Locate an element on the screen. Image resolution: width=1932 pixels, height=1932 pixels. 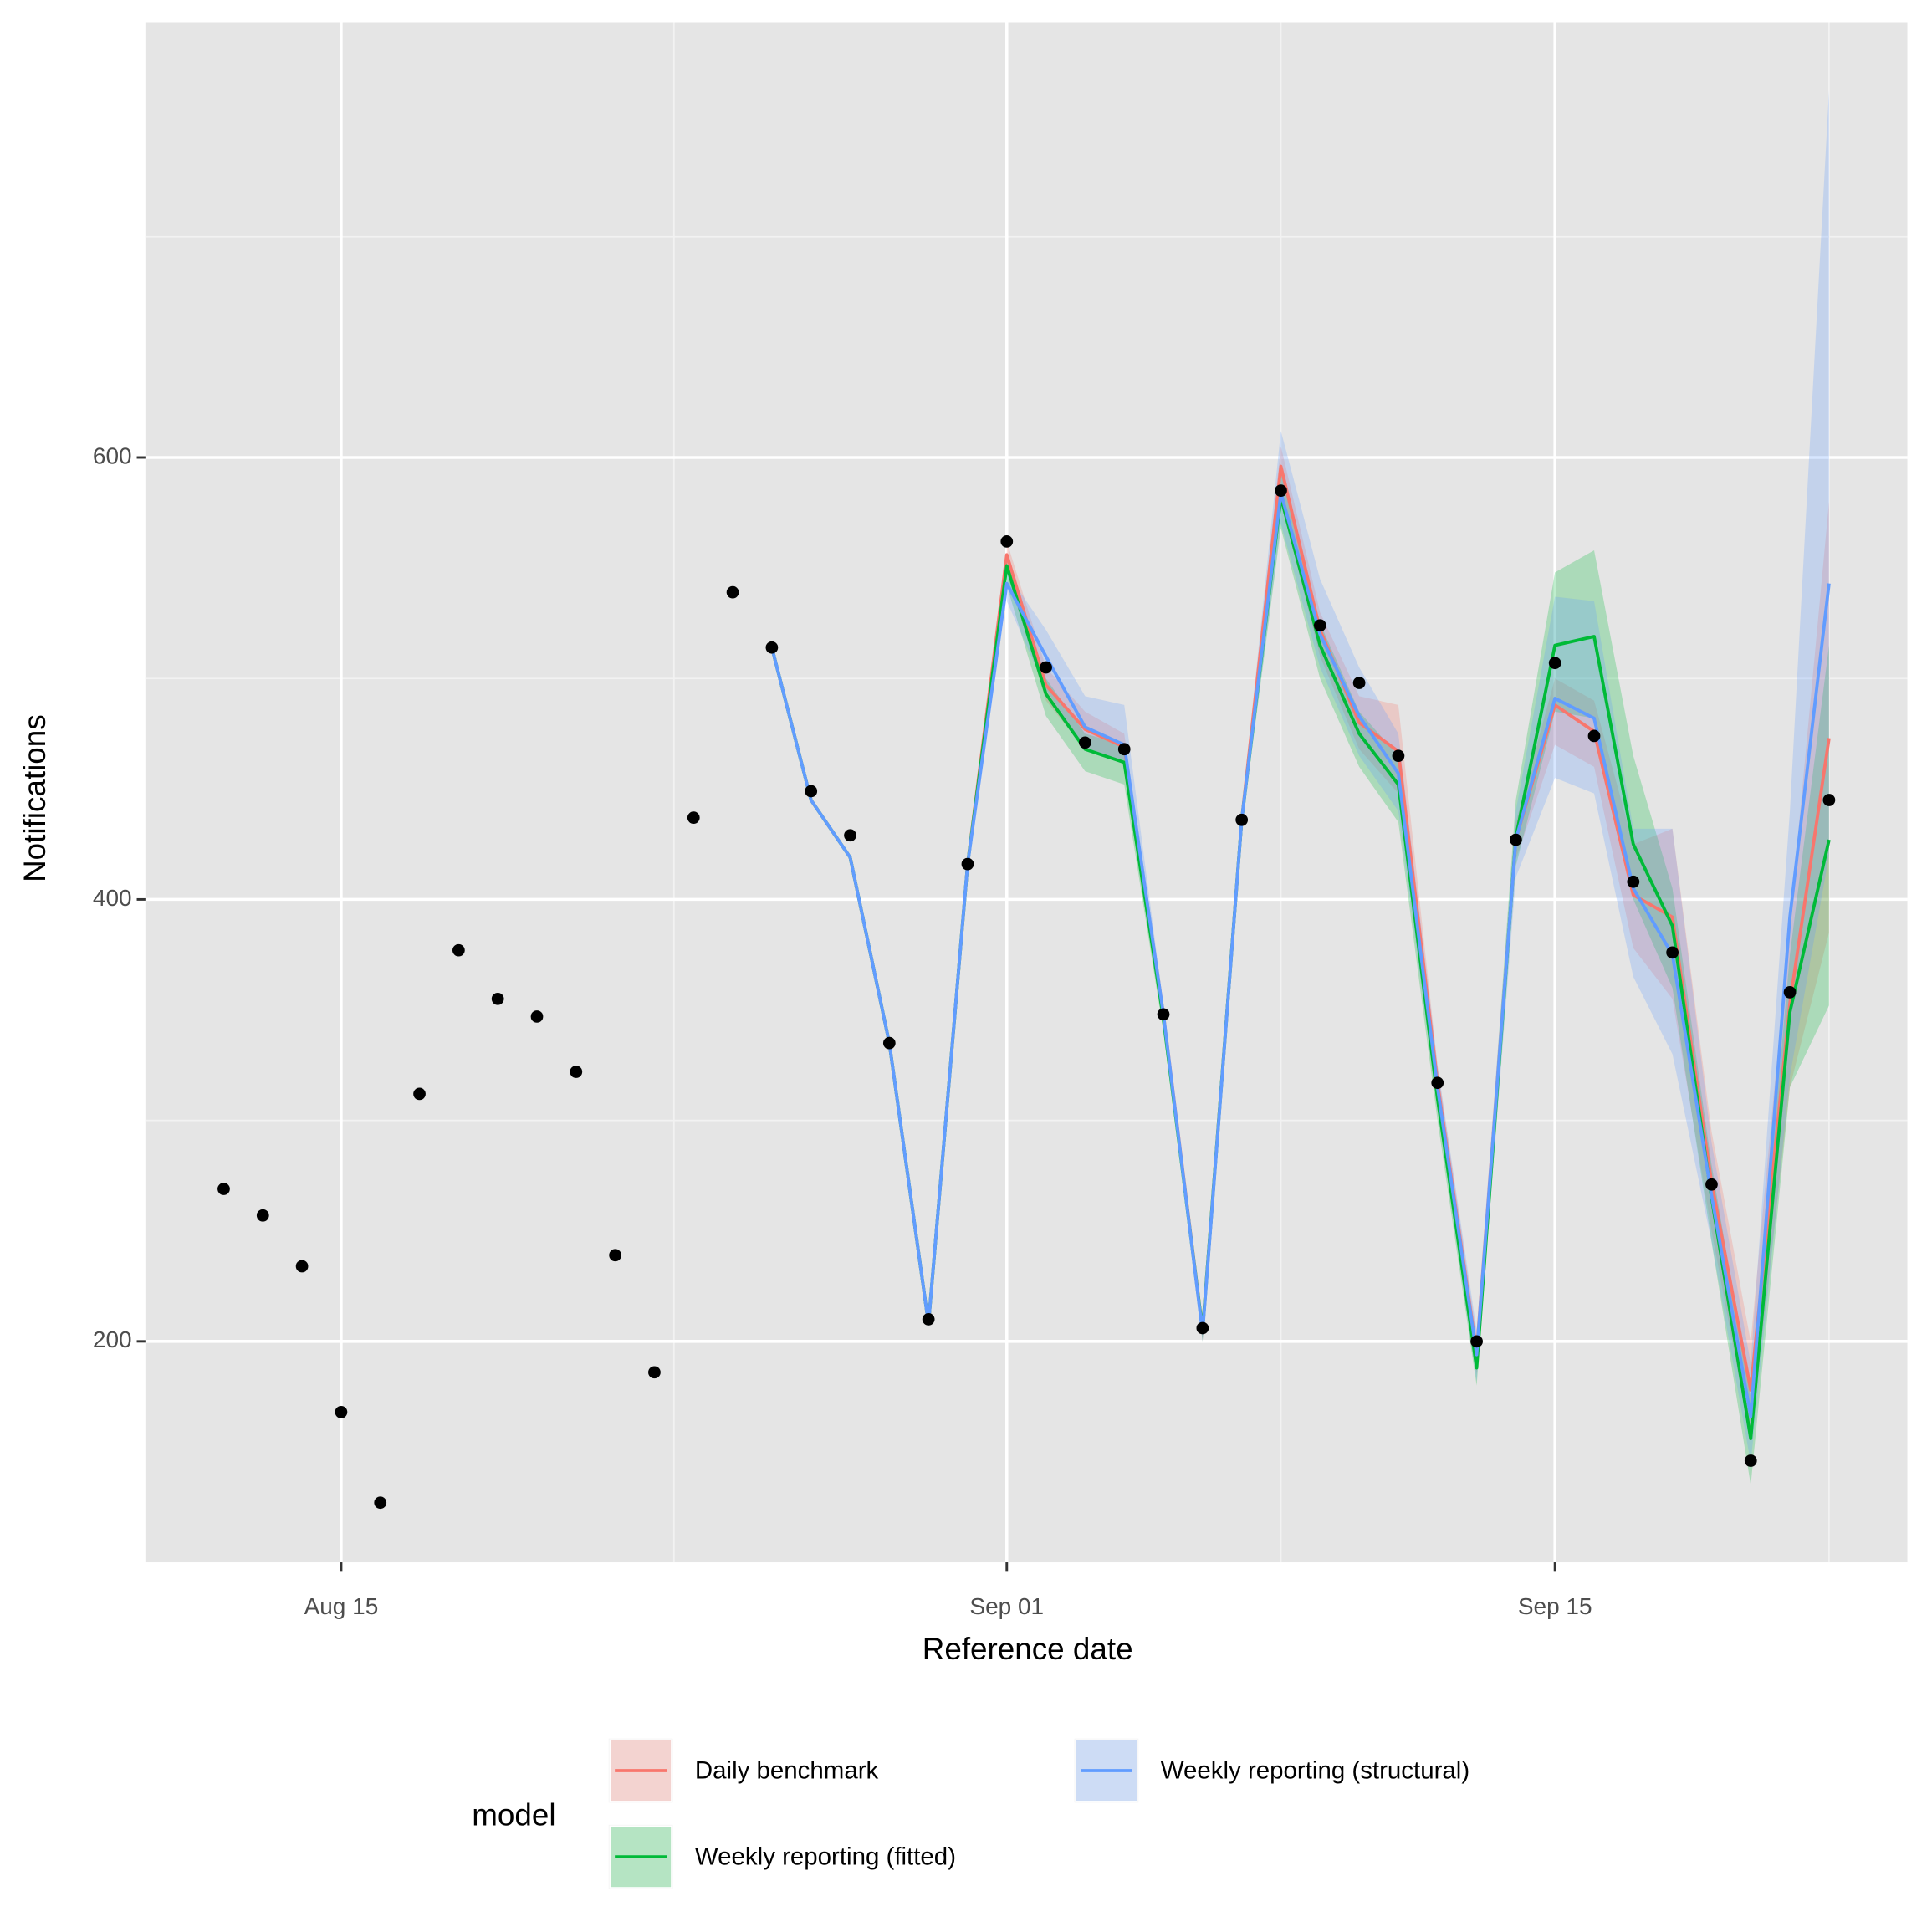
legend-label: Weekly reporting (structural) is located at coordinates (1315, 1770).